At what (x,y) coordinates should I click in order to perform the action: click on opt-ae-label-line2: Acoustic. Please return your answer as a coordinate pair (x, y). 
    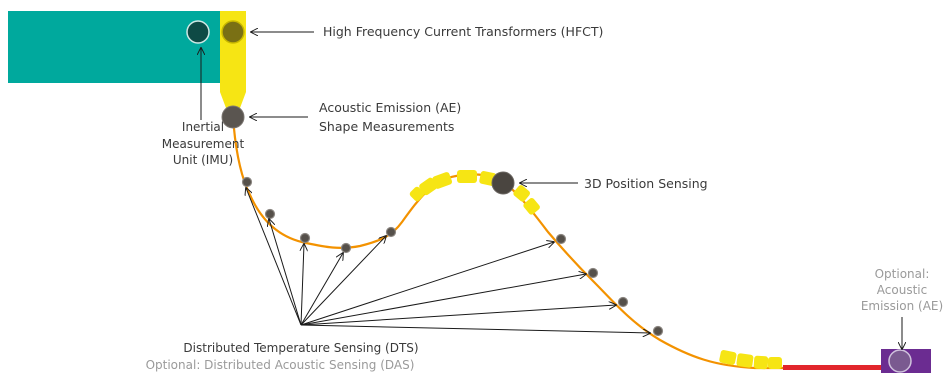
    Looking at the image, I should click on (902, 290).